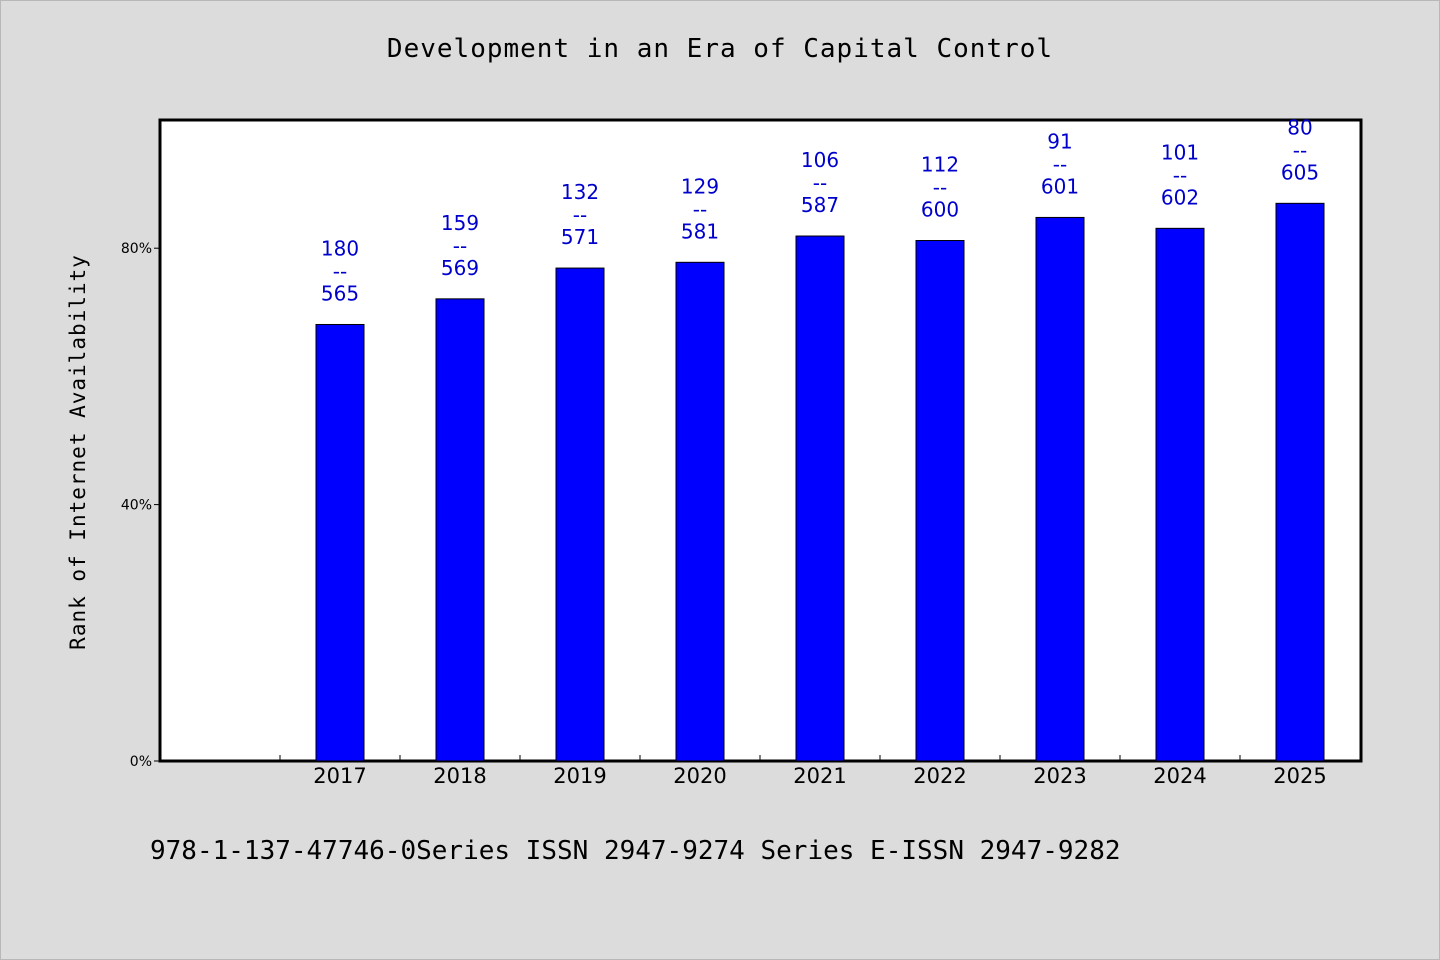  What do you see at coordinates (460, 268) in the screenshot?
I see `data-label-bottom: 569` at bounding box center [460, 268].